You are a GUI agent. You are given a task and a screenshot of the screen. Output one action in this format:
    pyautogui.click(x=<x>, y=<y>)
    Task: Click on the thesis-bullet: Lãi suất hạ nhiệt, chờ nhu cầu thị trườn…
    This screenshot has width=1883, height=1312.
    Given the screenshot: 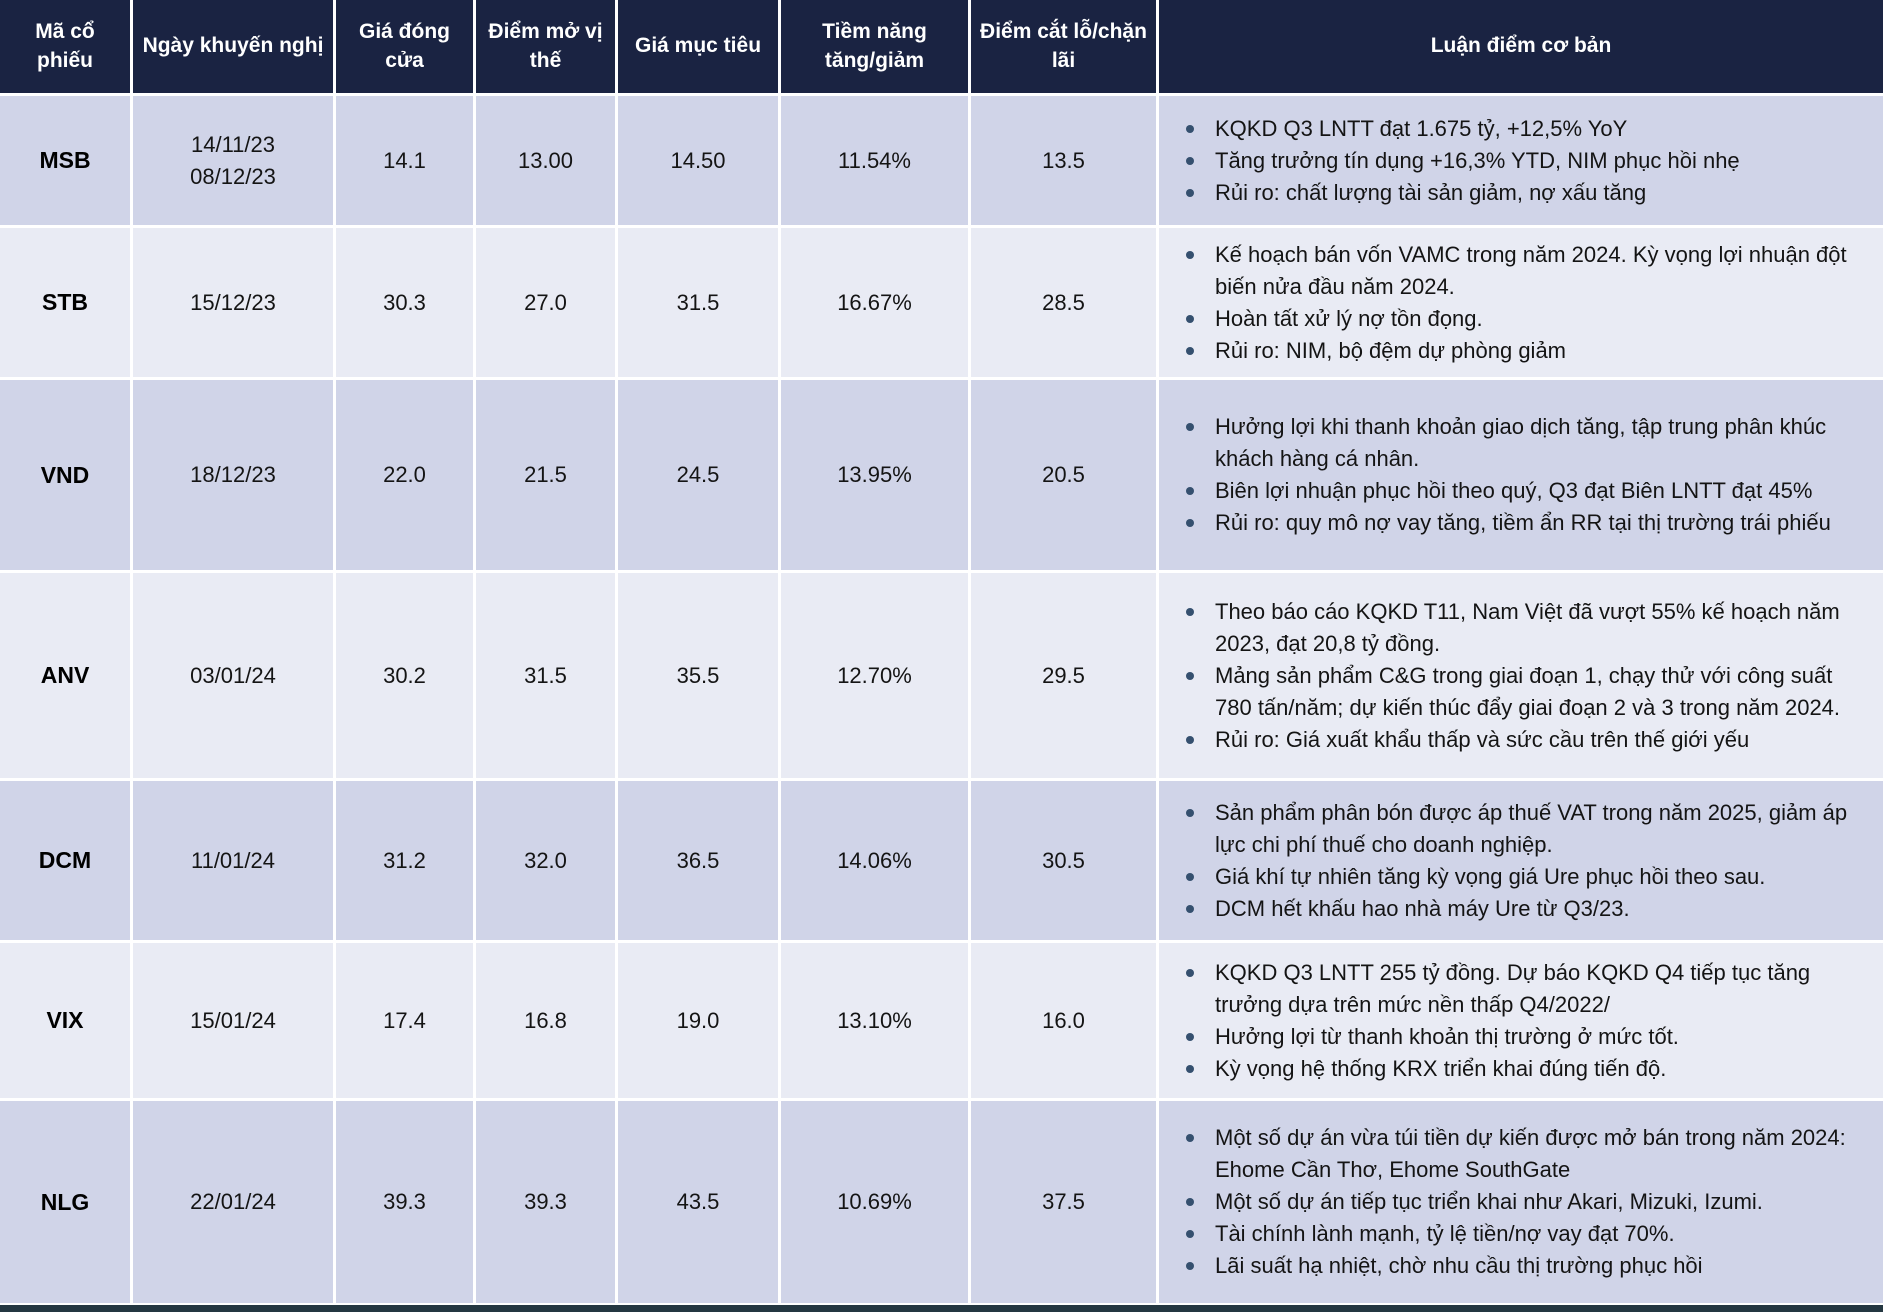 What is the action you would take?
    pyautogui.click(x=1516, y=1266)
    